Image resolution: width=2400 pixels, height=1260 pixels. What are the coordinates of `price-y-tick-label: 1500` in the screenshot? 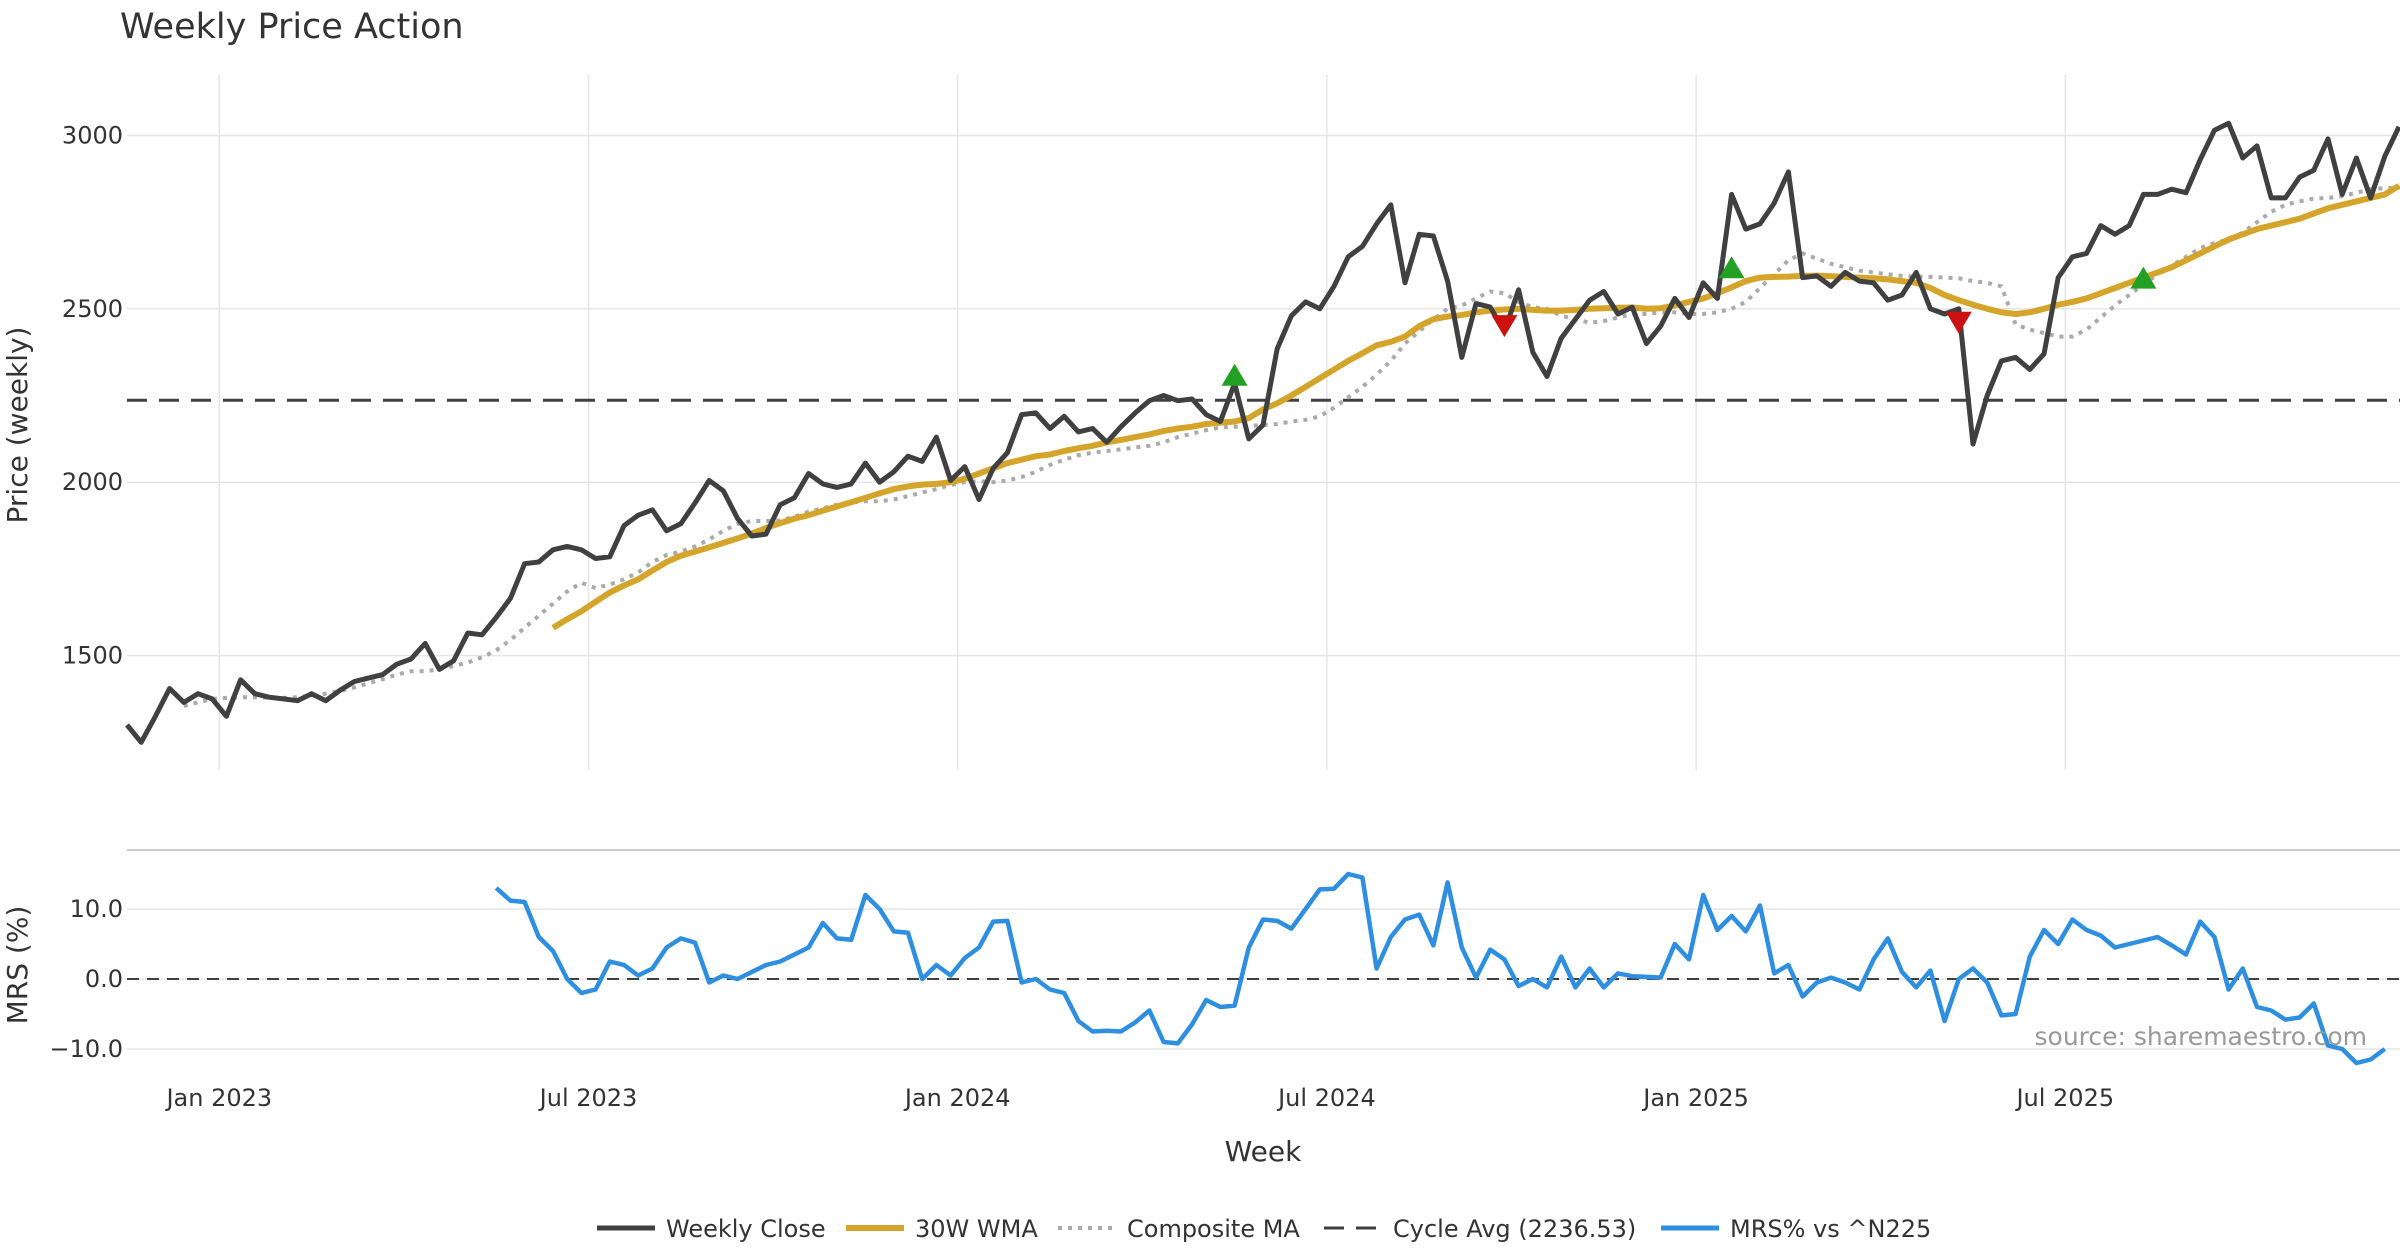 It's located at (92, 656).